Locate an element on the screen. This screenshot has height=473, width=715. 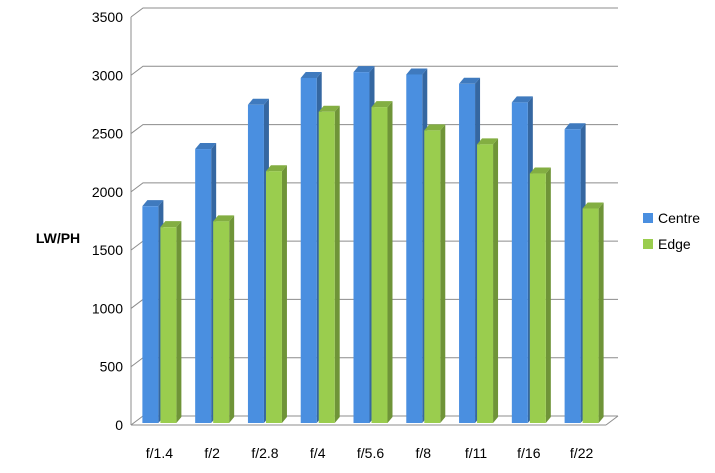
y-tick-label: 3500 is located at coordinates (107, 17).